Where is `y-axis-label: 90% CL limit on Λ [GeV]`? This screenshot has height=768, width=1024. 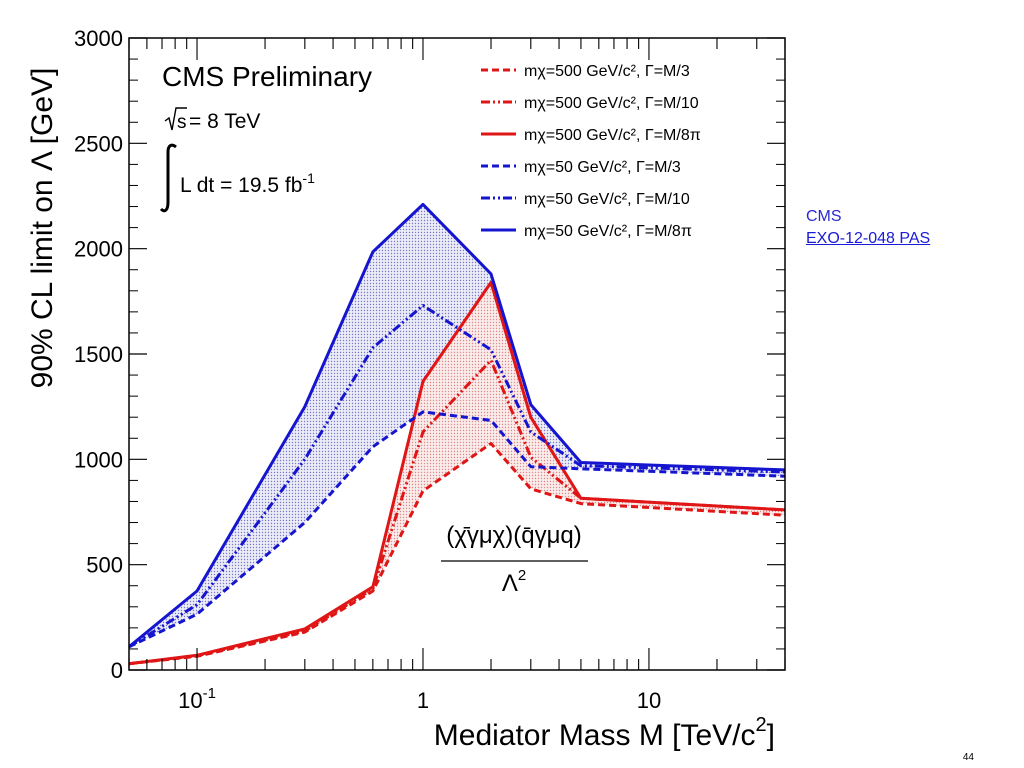 y-axis-label: 90% CL limit on Λ [GeV] is located at coordinates (42, 228).